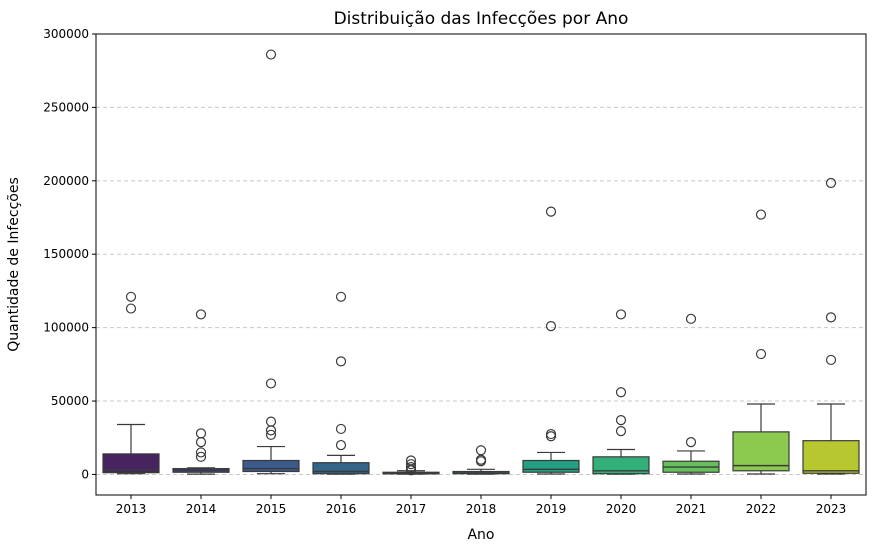  Describe the element at coordinates (551, 340) in the screenshot. I see `box-group-2019` at that location.